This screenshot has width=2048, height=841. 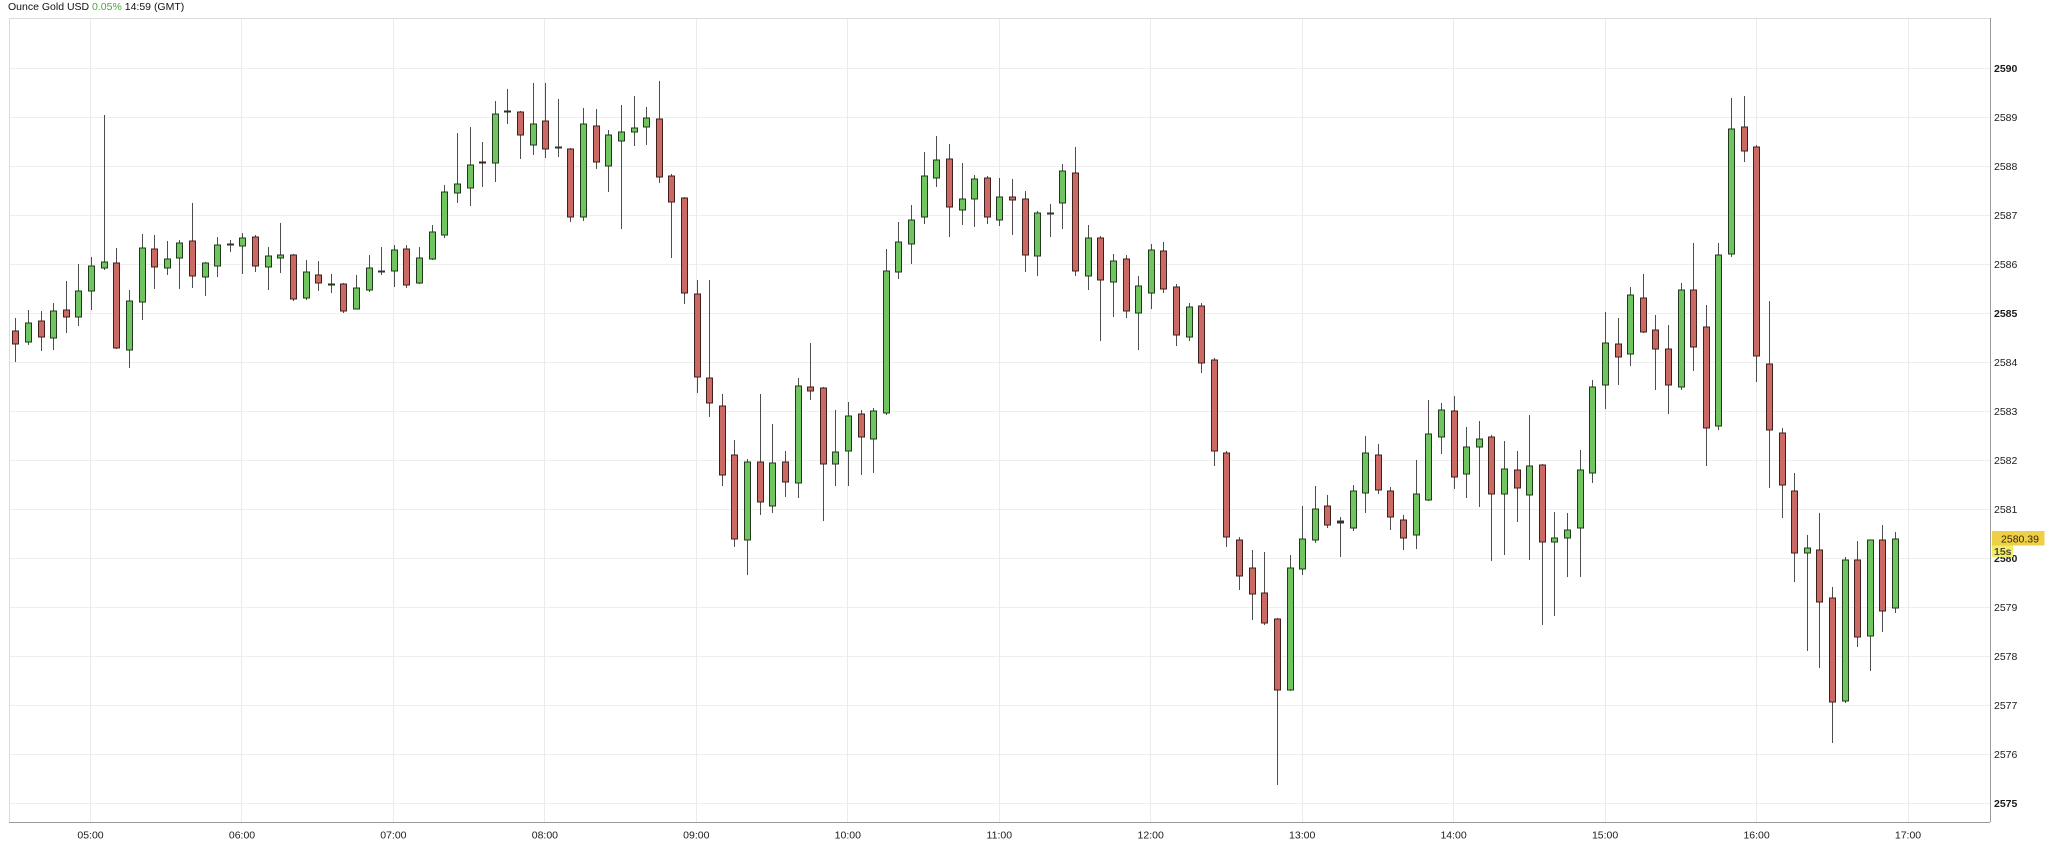 What do you see at coordinates (393, 835) in the screenshot?
I see `svg-text: 07:00` at bounding box center [393, 835].